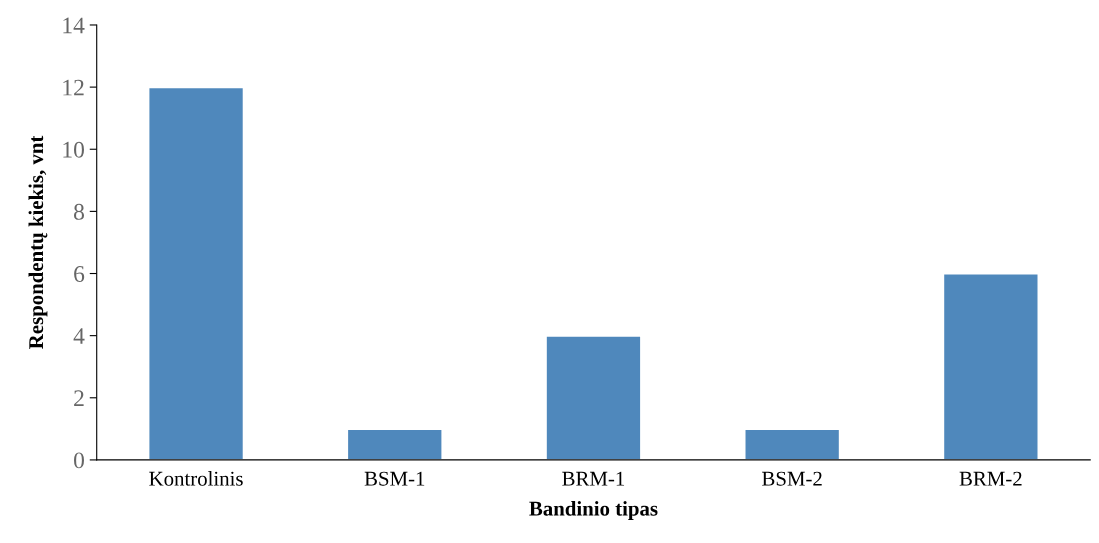  What do you see at coordinates (79, 460) in the screenshot?
I see `y-tick-label: 0` at bounding box center [79, 460].